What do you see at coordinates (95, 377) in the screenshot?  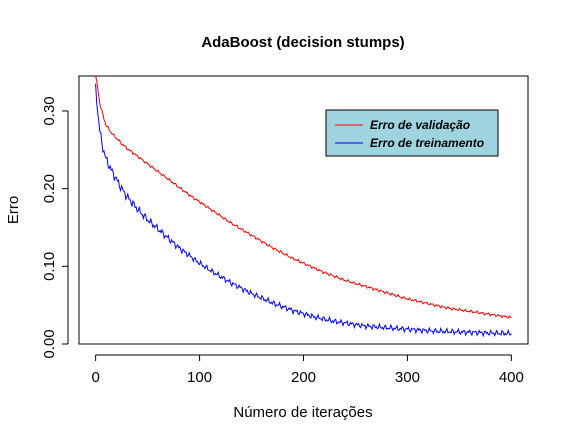 I see `x-tick-label: 0` at bounding box center [95, 377].